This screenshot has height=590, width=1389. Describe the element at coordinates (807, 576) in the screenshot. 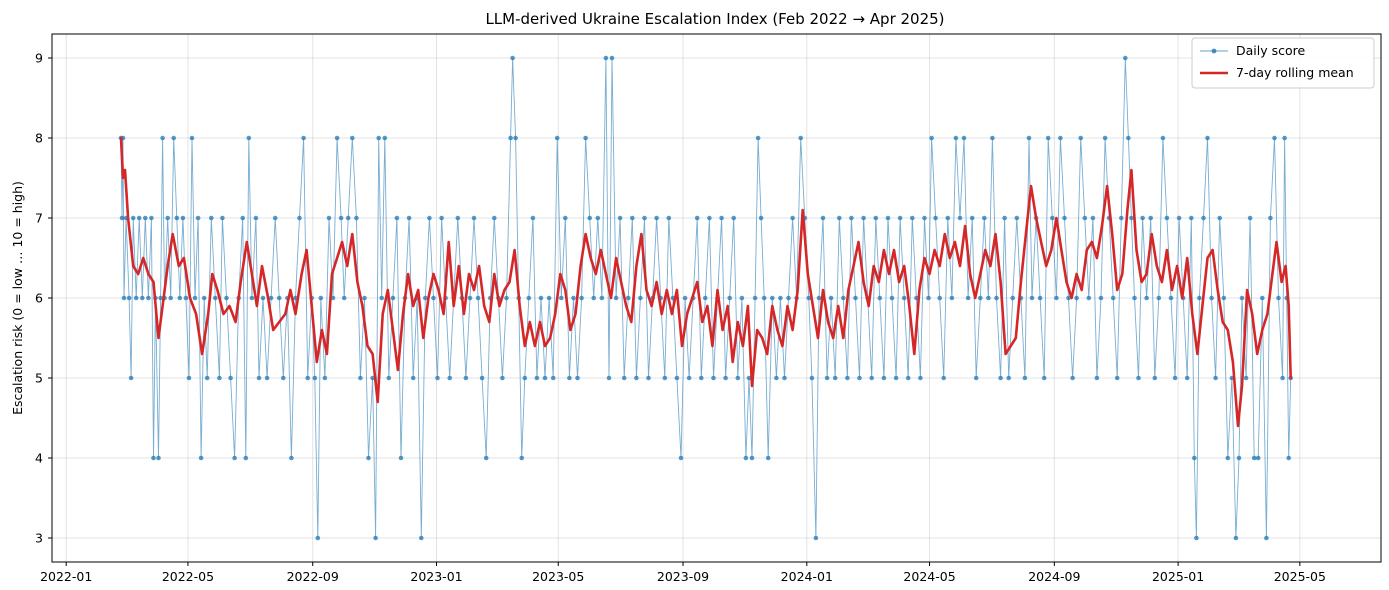

I see `x-tick-label: 2024-01` at that location.